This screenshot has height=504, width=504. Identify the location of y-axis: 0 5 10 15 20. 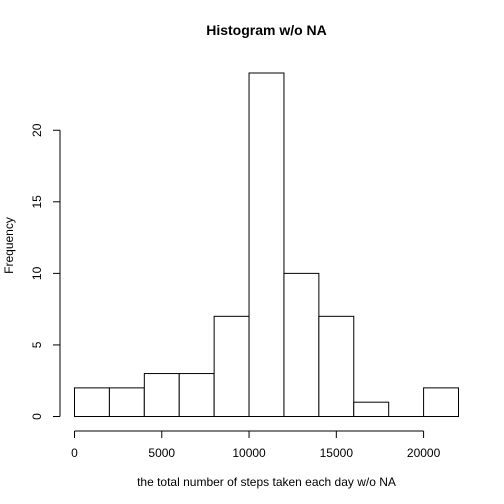
(45, 271).